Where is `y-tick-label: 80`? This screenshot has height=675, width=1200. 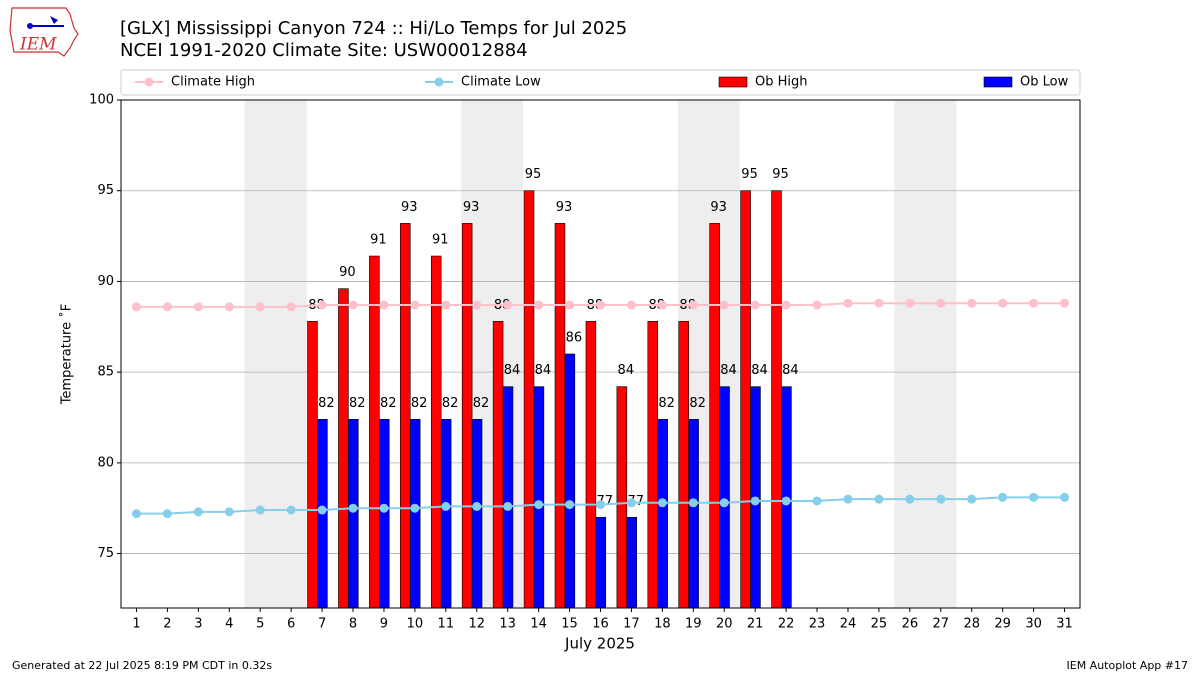 y-tick-label: 80 is located at coordinates (105, 462).